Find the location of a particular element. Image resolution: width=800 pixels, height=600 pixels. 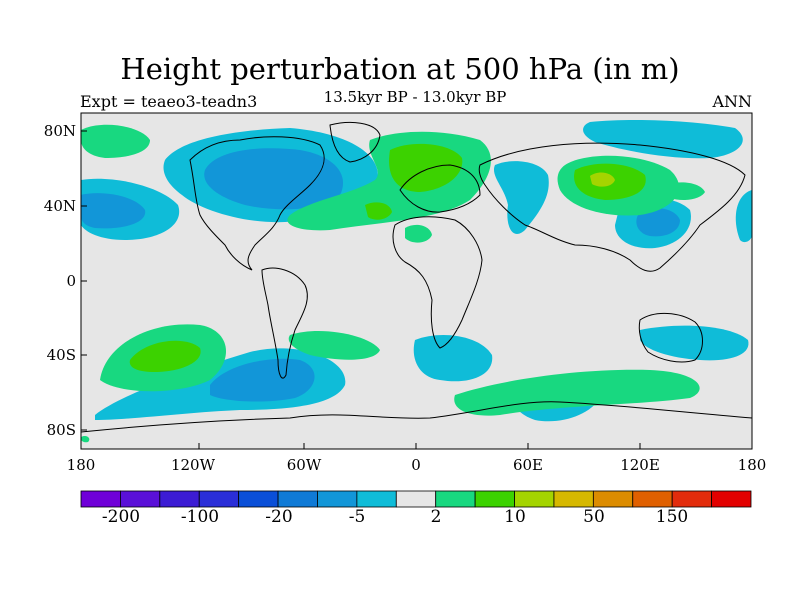

lat-tick-label: 40N is located at coordinates (59, 206).